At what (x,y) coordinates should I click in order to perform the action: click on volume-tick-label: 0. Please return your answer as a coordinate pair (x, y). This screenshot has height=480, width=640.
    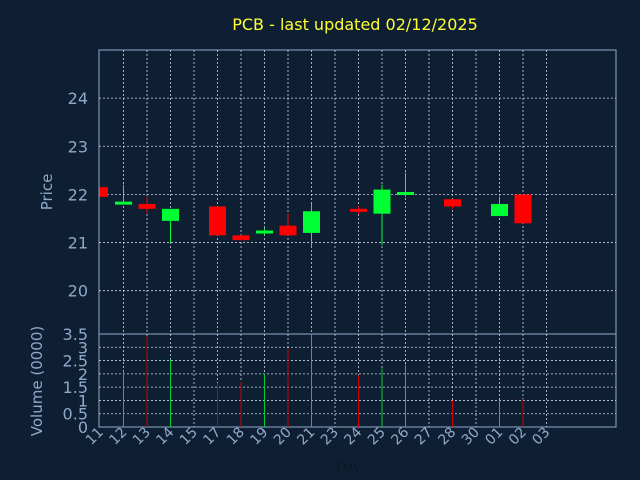
    Looking at the image, I should click on (83, 427).